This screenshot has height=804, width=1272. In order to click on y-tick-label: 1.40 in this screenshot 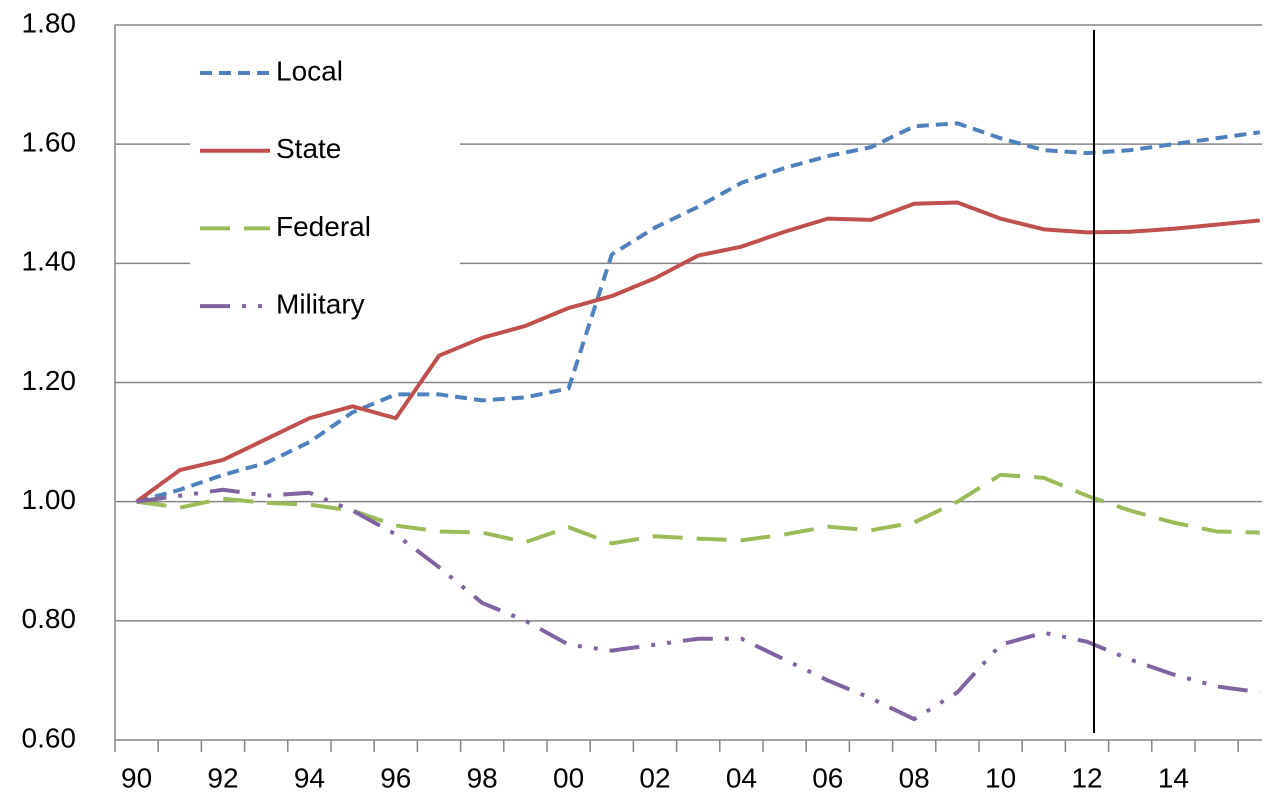, I will do `click(49, 261)`.